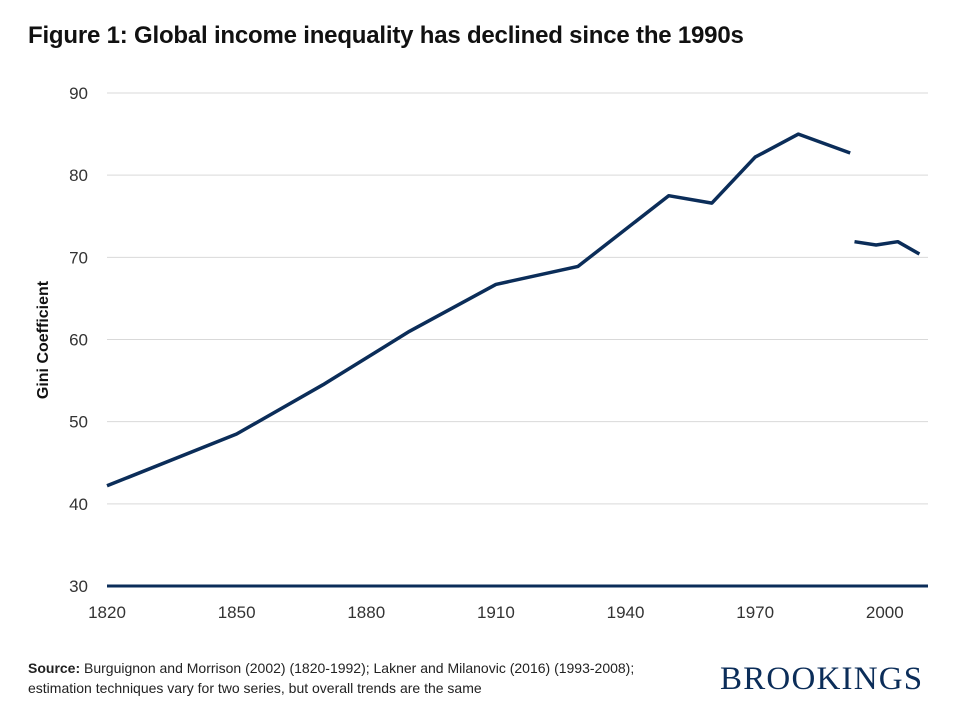 This screenshot has height=720, width=960. I want to click on y-tick-label-80: 80, so click(78, 175).